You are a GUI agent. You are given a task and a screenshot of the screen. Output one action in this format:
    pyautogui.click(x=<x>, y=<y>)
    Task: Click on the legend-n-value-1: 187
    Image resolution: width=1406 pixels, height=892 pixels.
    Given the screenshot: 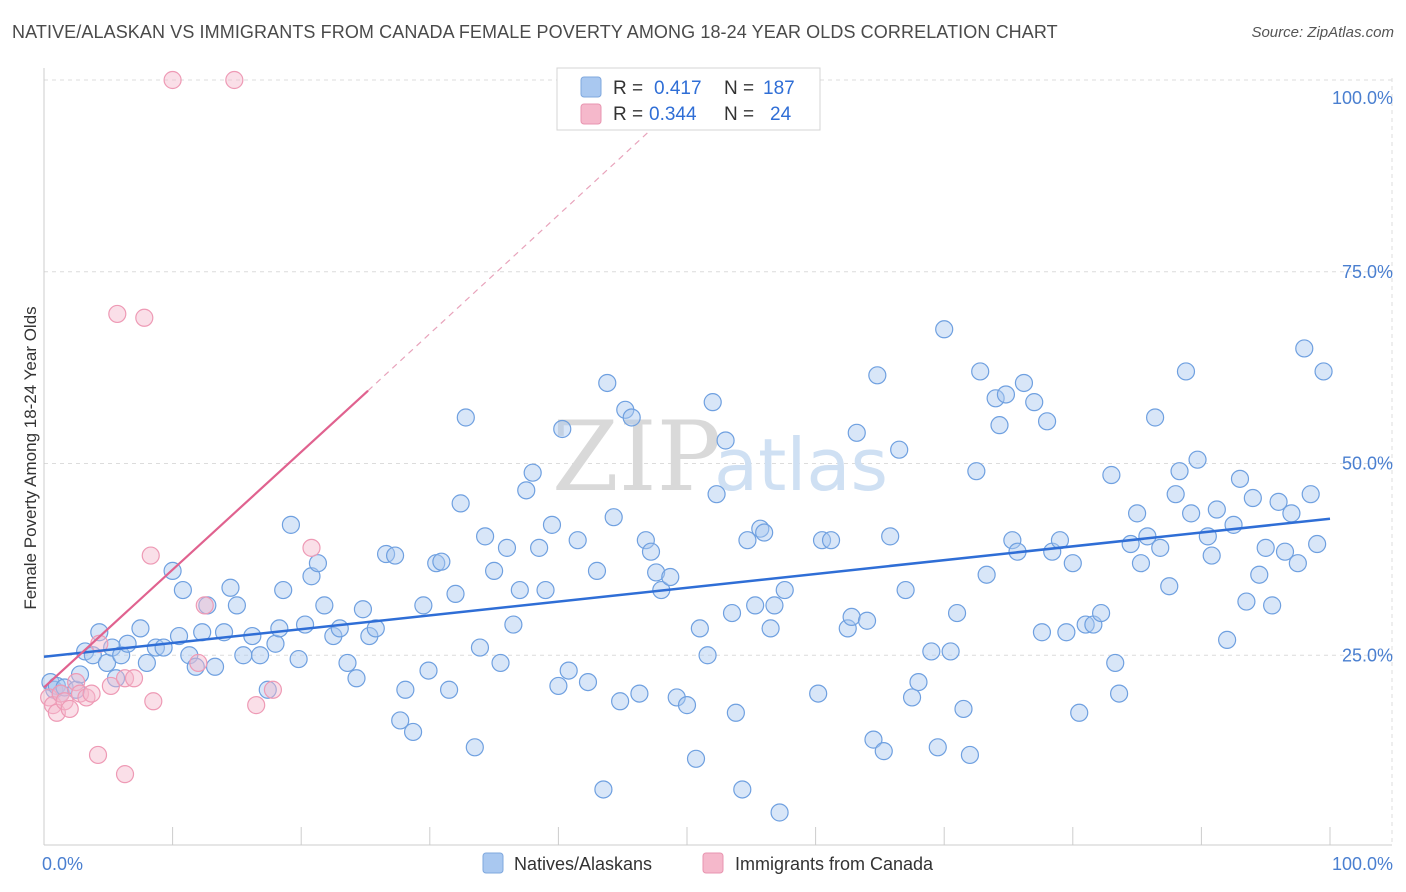 What is the action you would take?
    pyautogui.click(x=779, y=88)
    